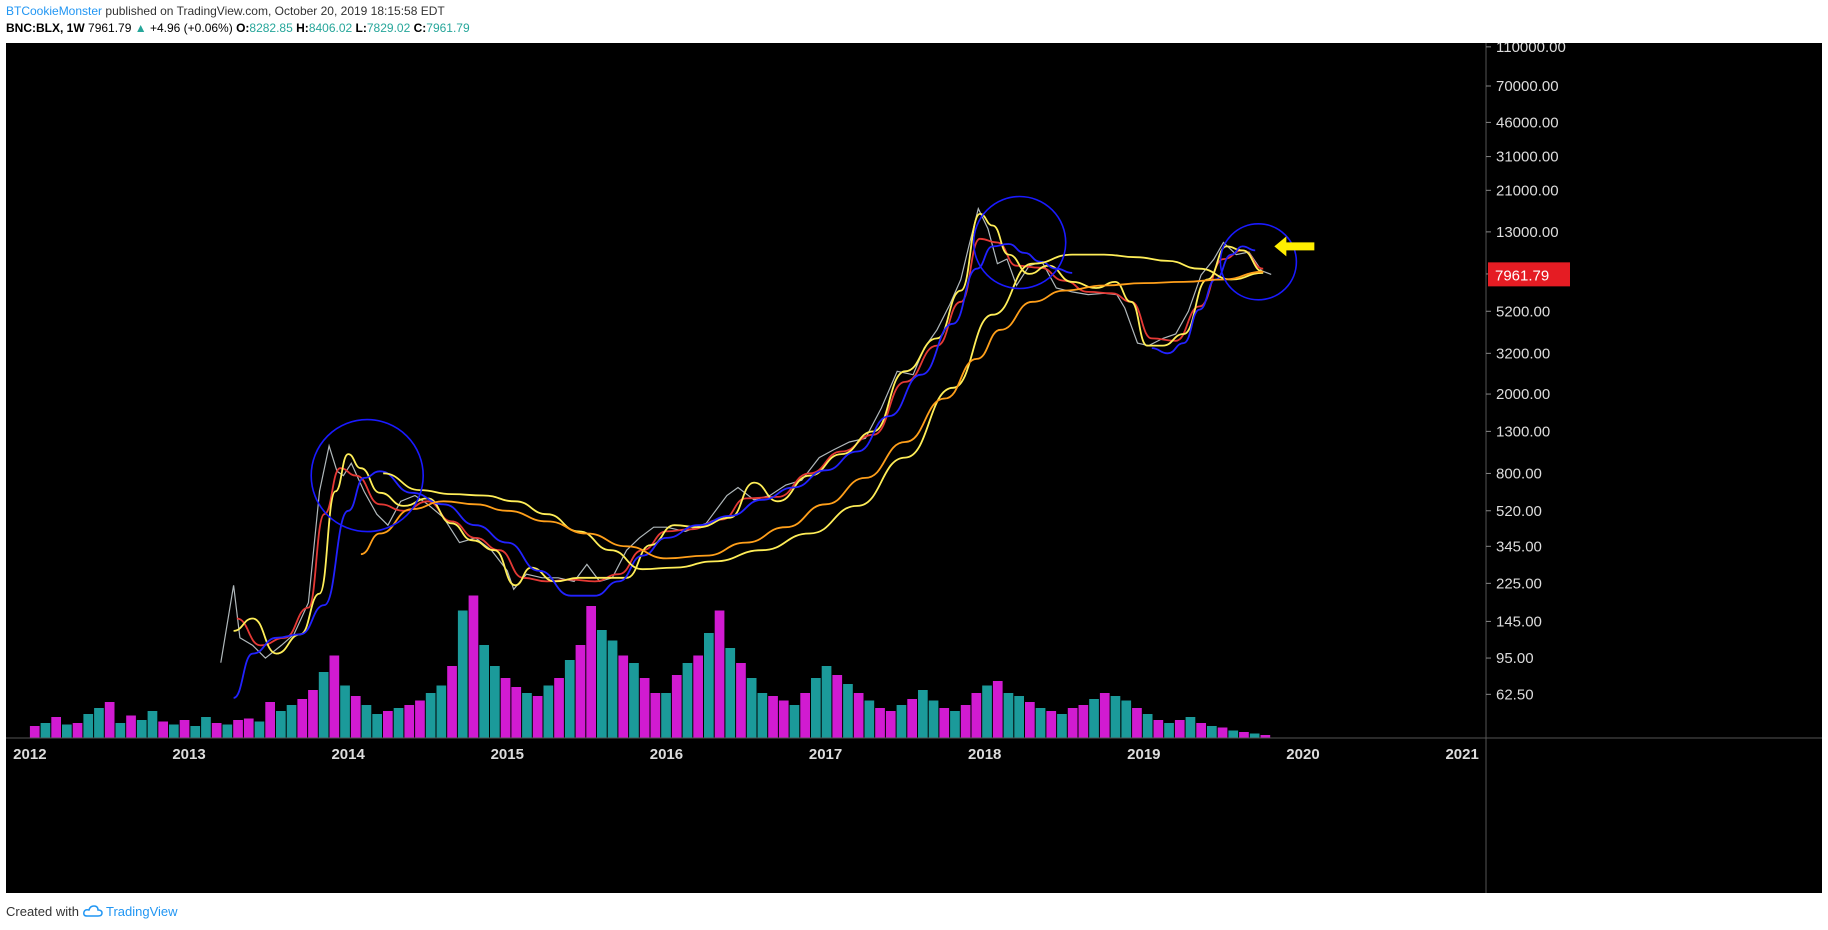  Describe the element at coordinates (54, 11) in the screenshot. I see `author-link: BTCookieMonster` at that location.